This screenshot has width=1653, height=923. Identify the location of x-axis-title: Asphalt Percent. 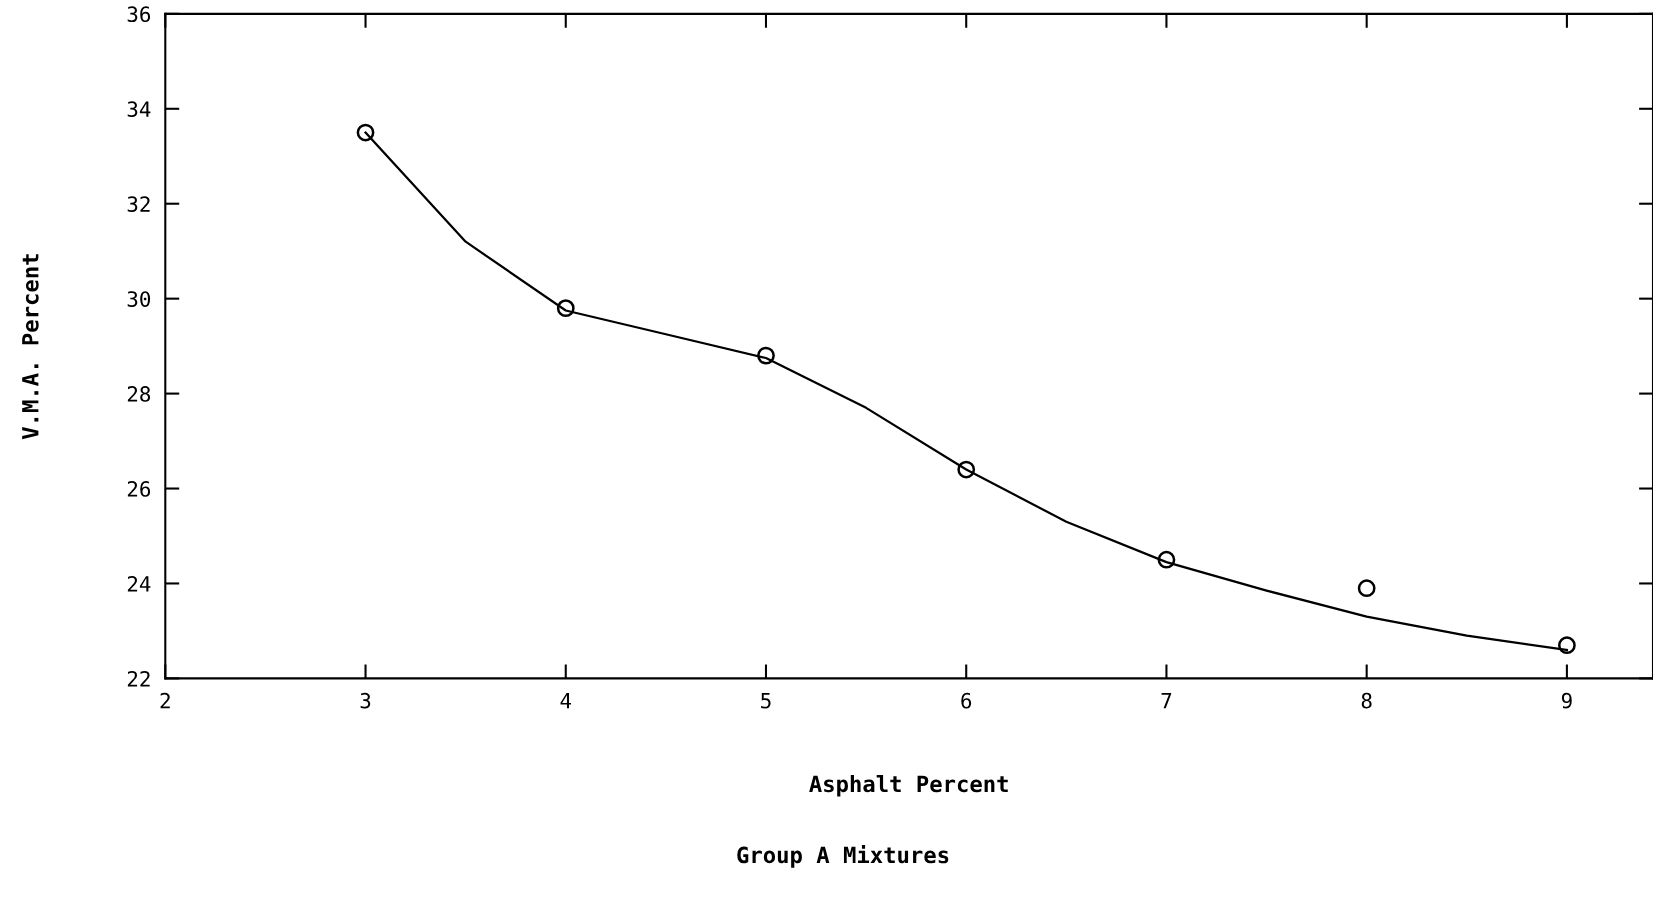
(908, 786).